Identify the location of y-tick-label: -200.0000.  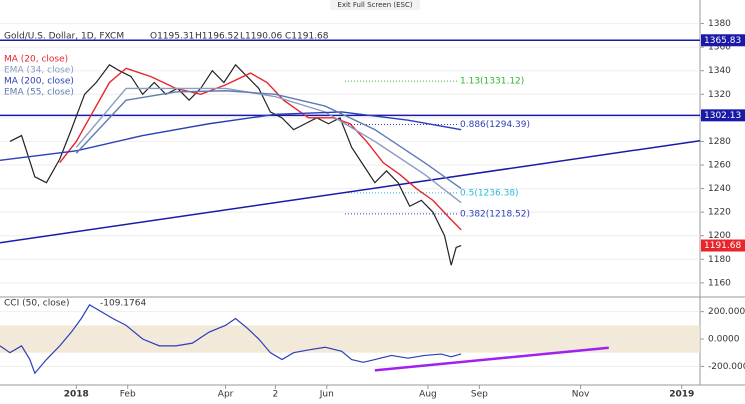
(726, 367).